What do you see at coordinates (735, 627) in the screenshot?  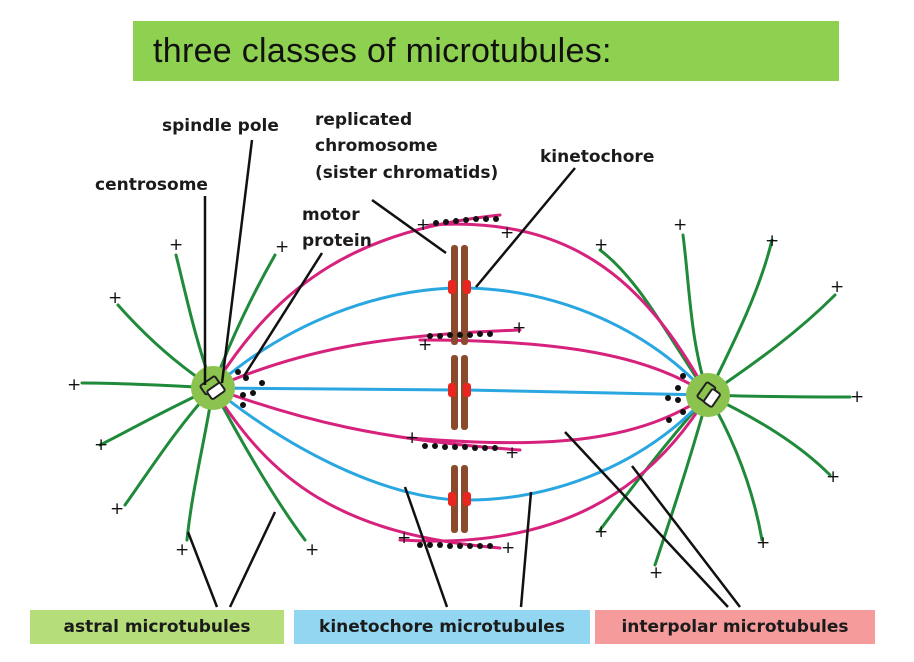 I see `legend-interpolar: interpolar microtubules` at bounding box center [735, 627].